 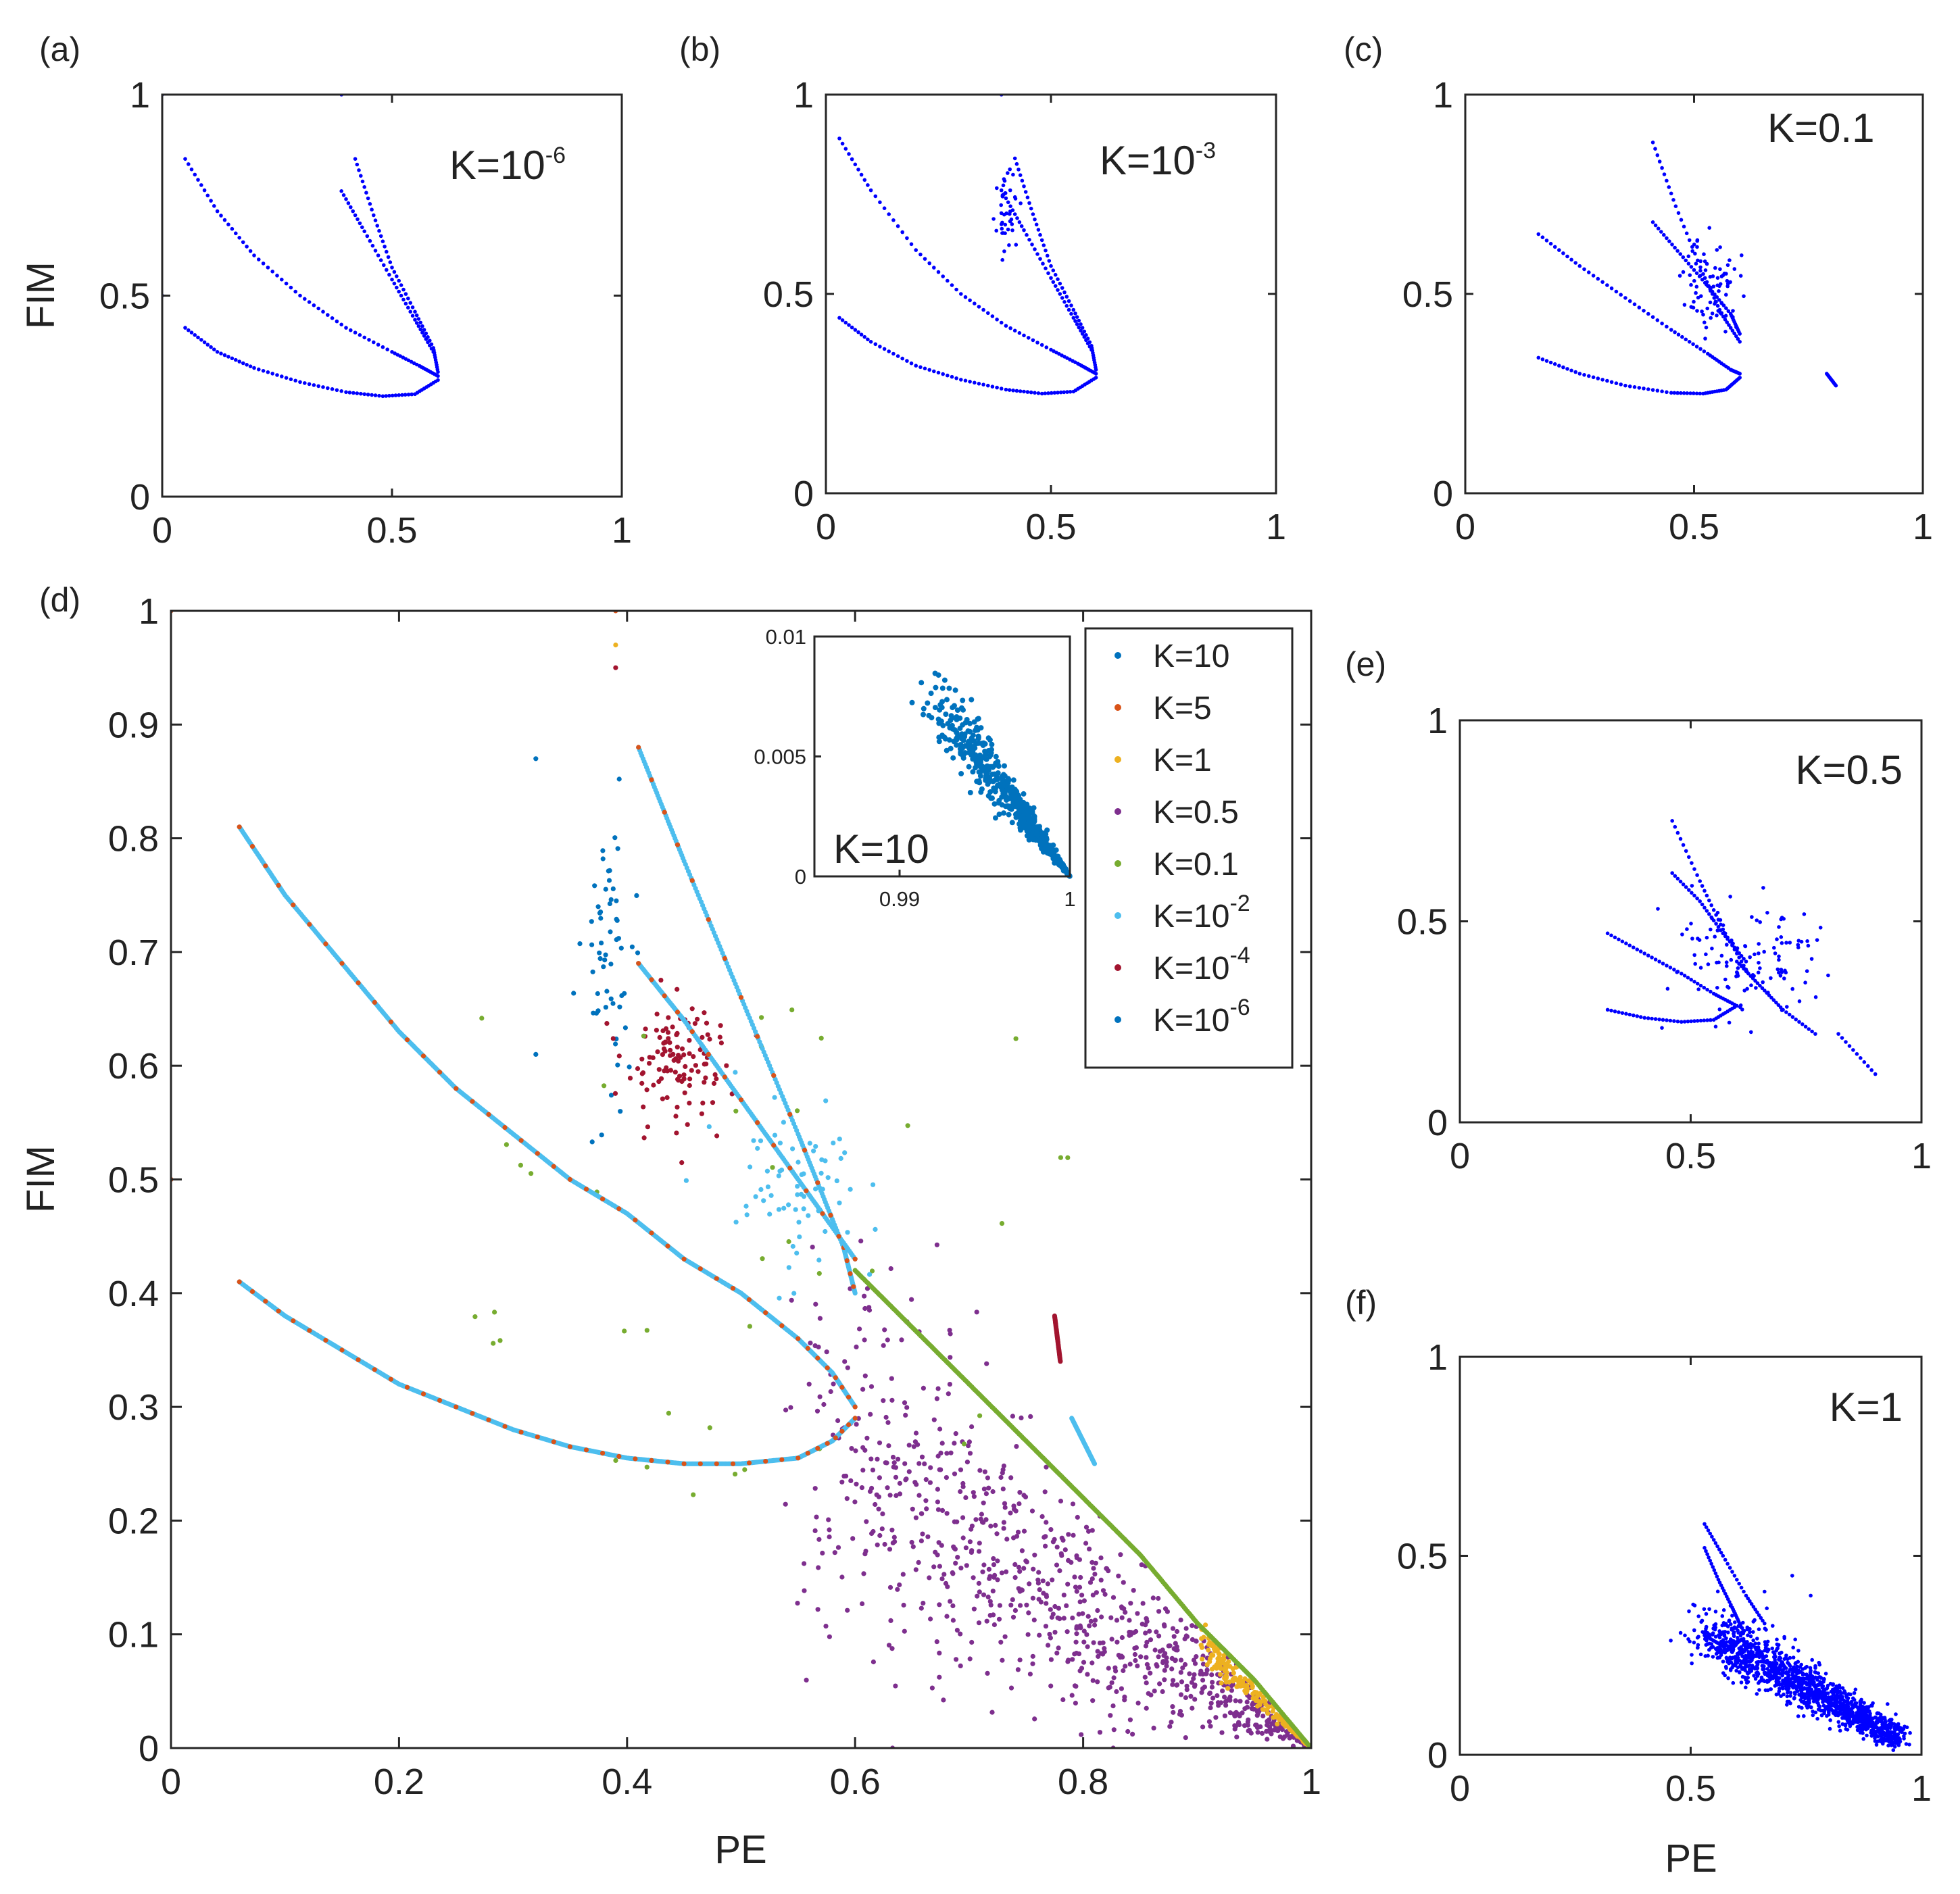 What do you see at coordinates (59, 600) in the screenshot?
I see `panel-letter: (d)` at bounding box center [59, 600].